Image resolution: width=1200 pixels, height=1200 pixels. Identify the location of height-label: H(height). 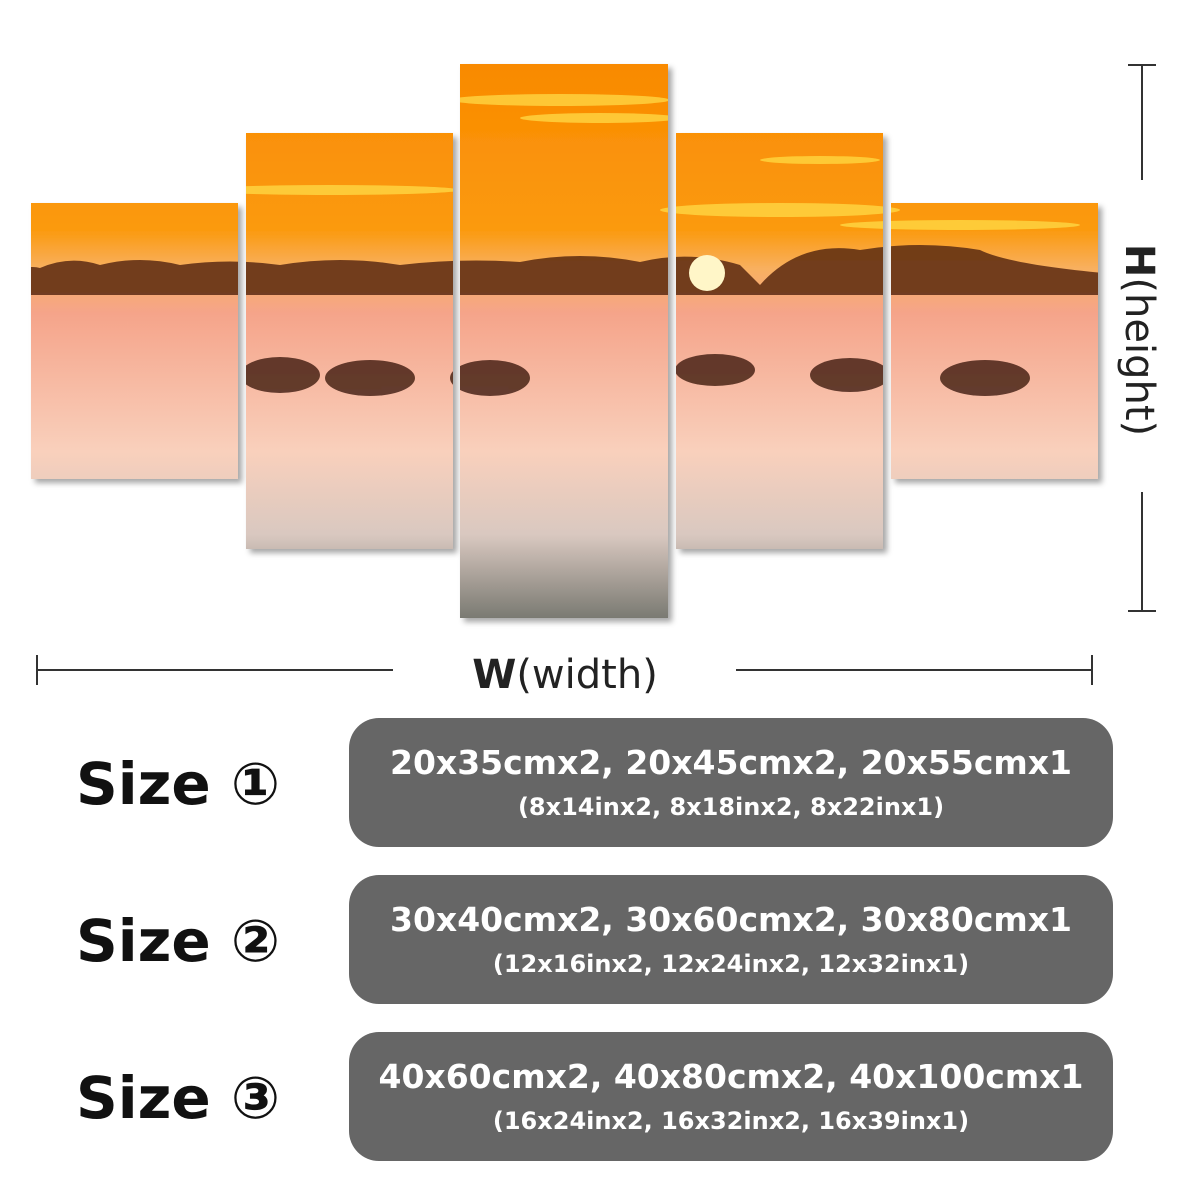
(1139, 340).